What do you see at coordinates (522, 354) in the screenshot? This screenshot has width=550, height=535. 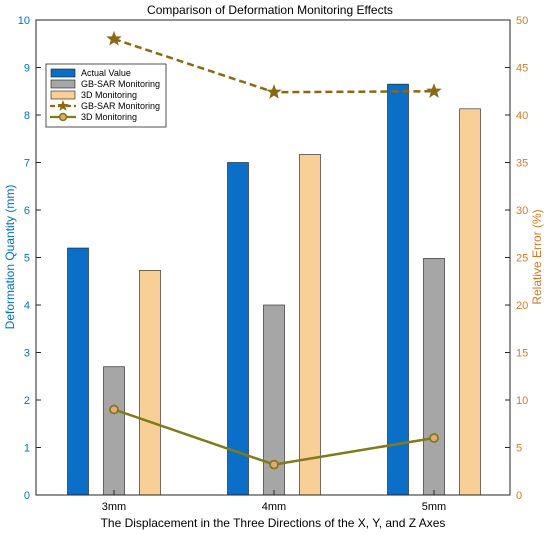 I see `tick-label-right-3: 15` at bounding box center [522, 354].